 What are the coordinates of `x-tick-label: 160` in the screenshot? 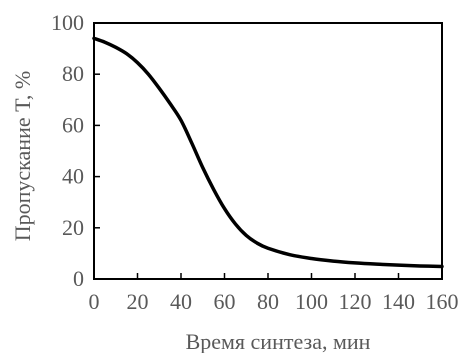 It's located at (442, 301).